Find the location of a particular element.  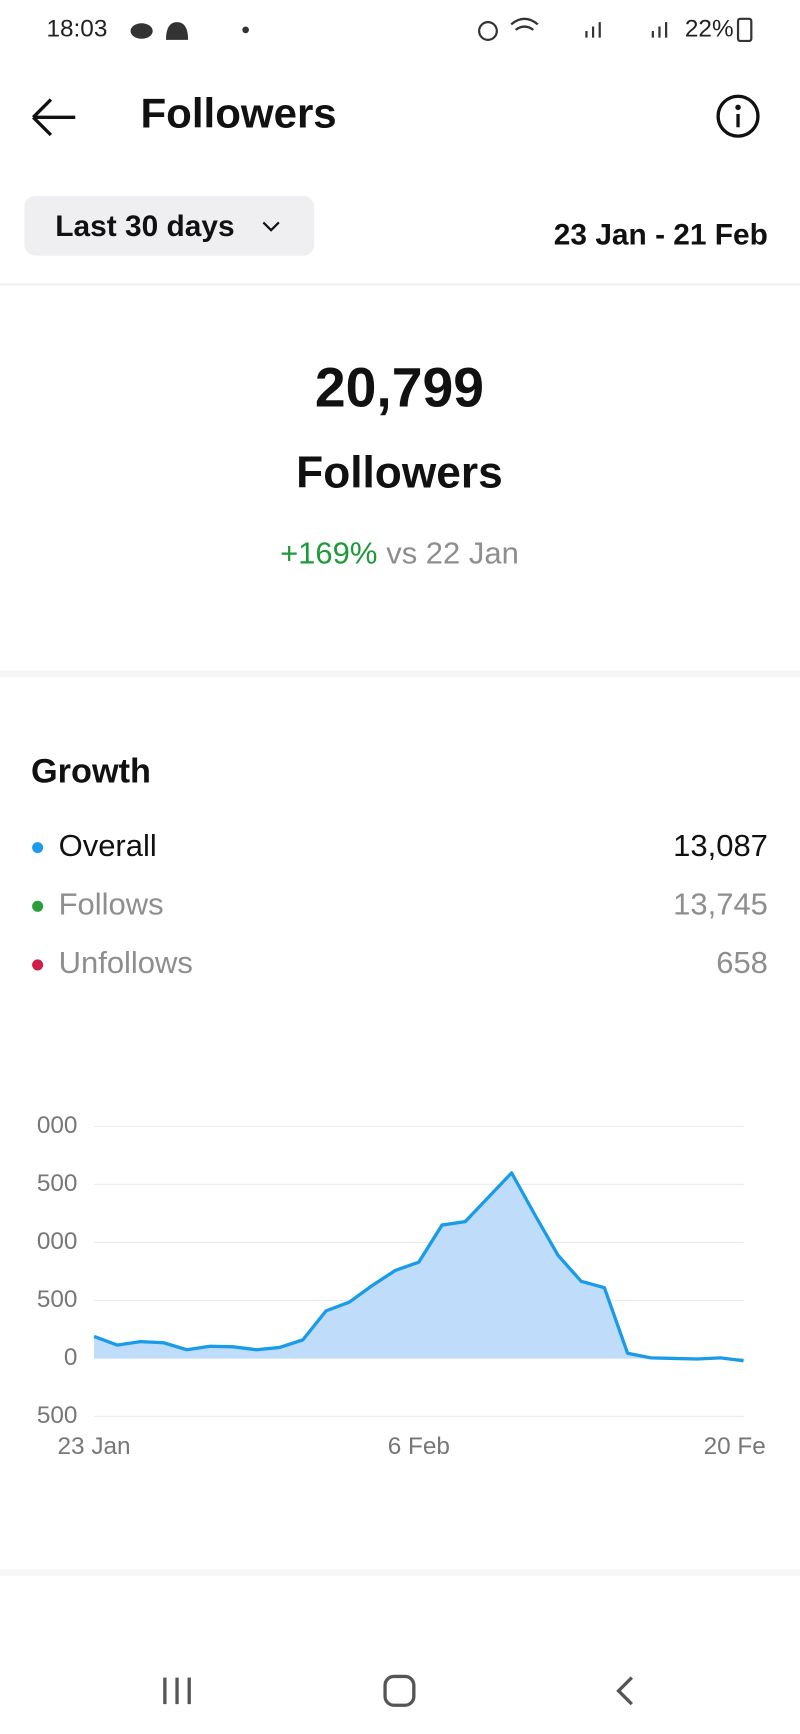

period-dropdown is located at coordinates (169, 225).